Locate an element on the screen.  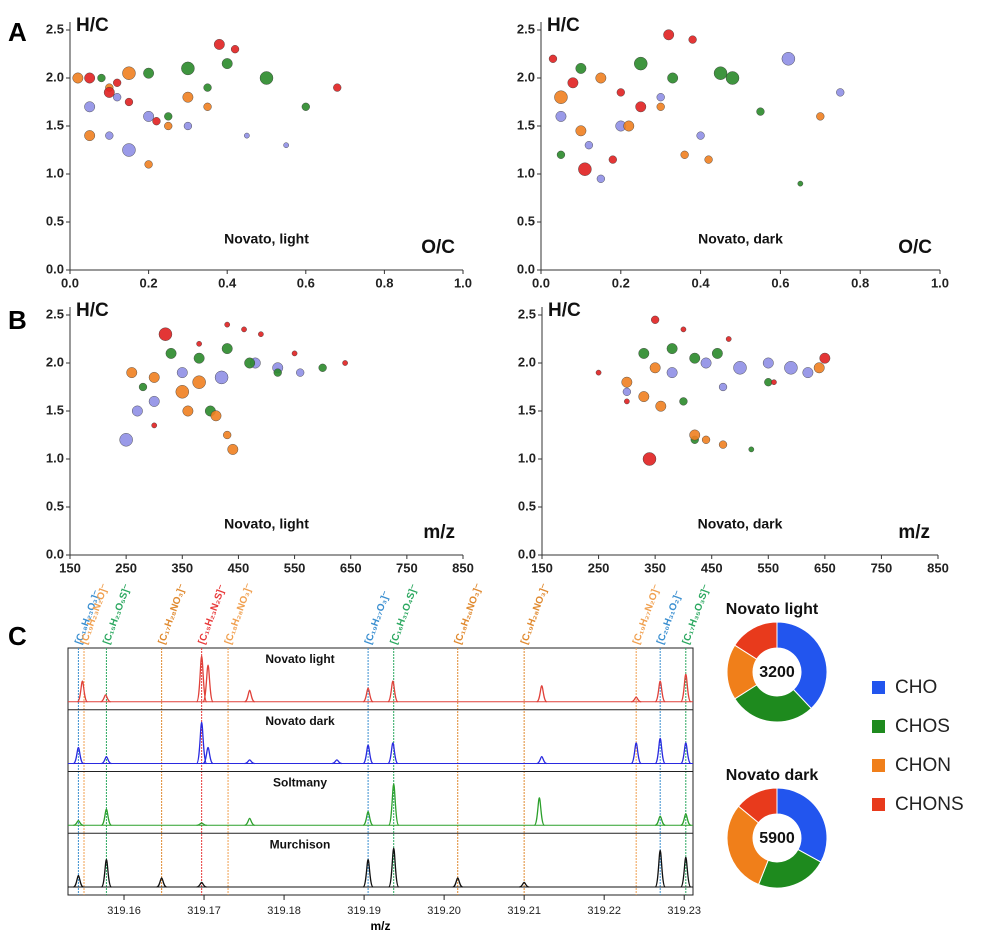
formula-label: [C₁₉H₂₈NO₃]⁻ is located at coordinates (535, 614).